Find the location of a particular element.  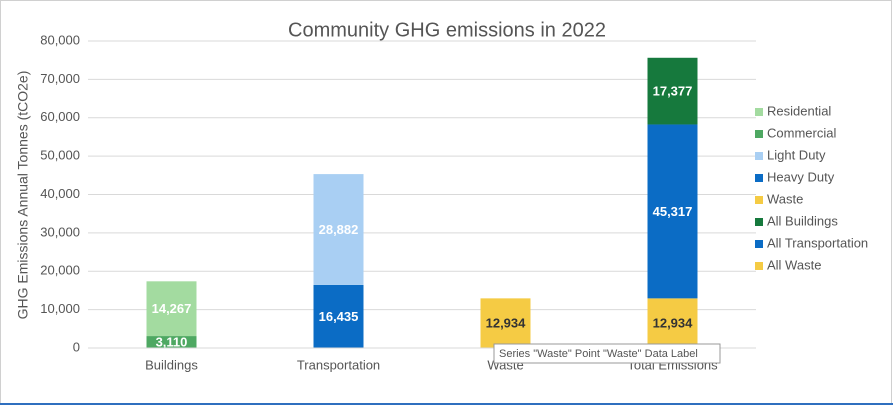

y-tick-label: 10,000 is located at coordinates (60, 308).